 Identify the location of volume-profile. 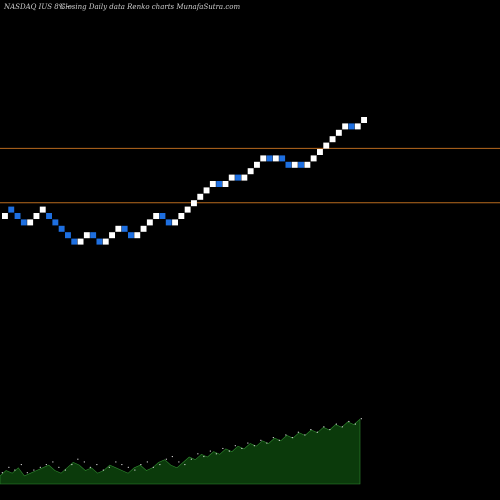
(180, 451).